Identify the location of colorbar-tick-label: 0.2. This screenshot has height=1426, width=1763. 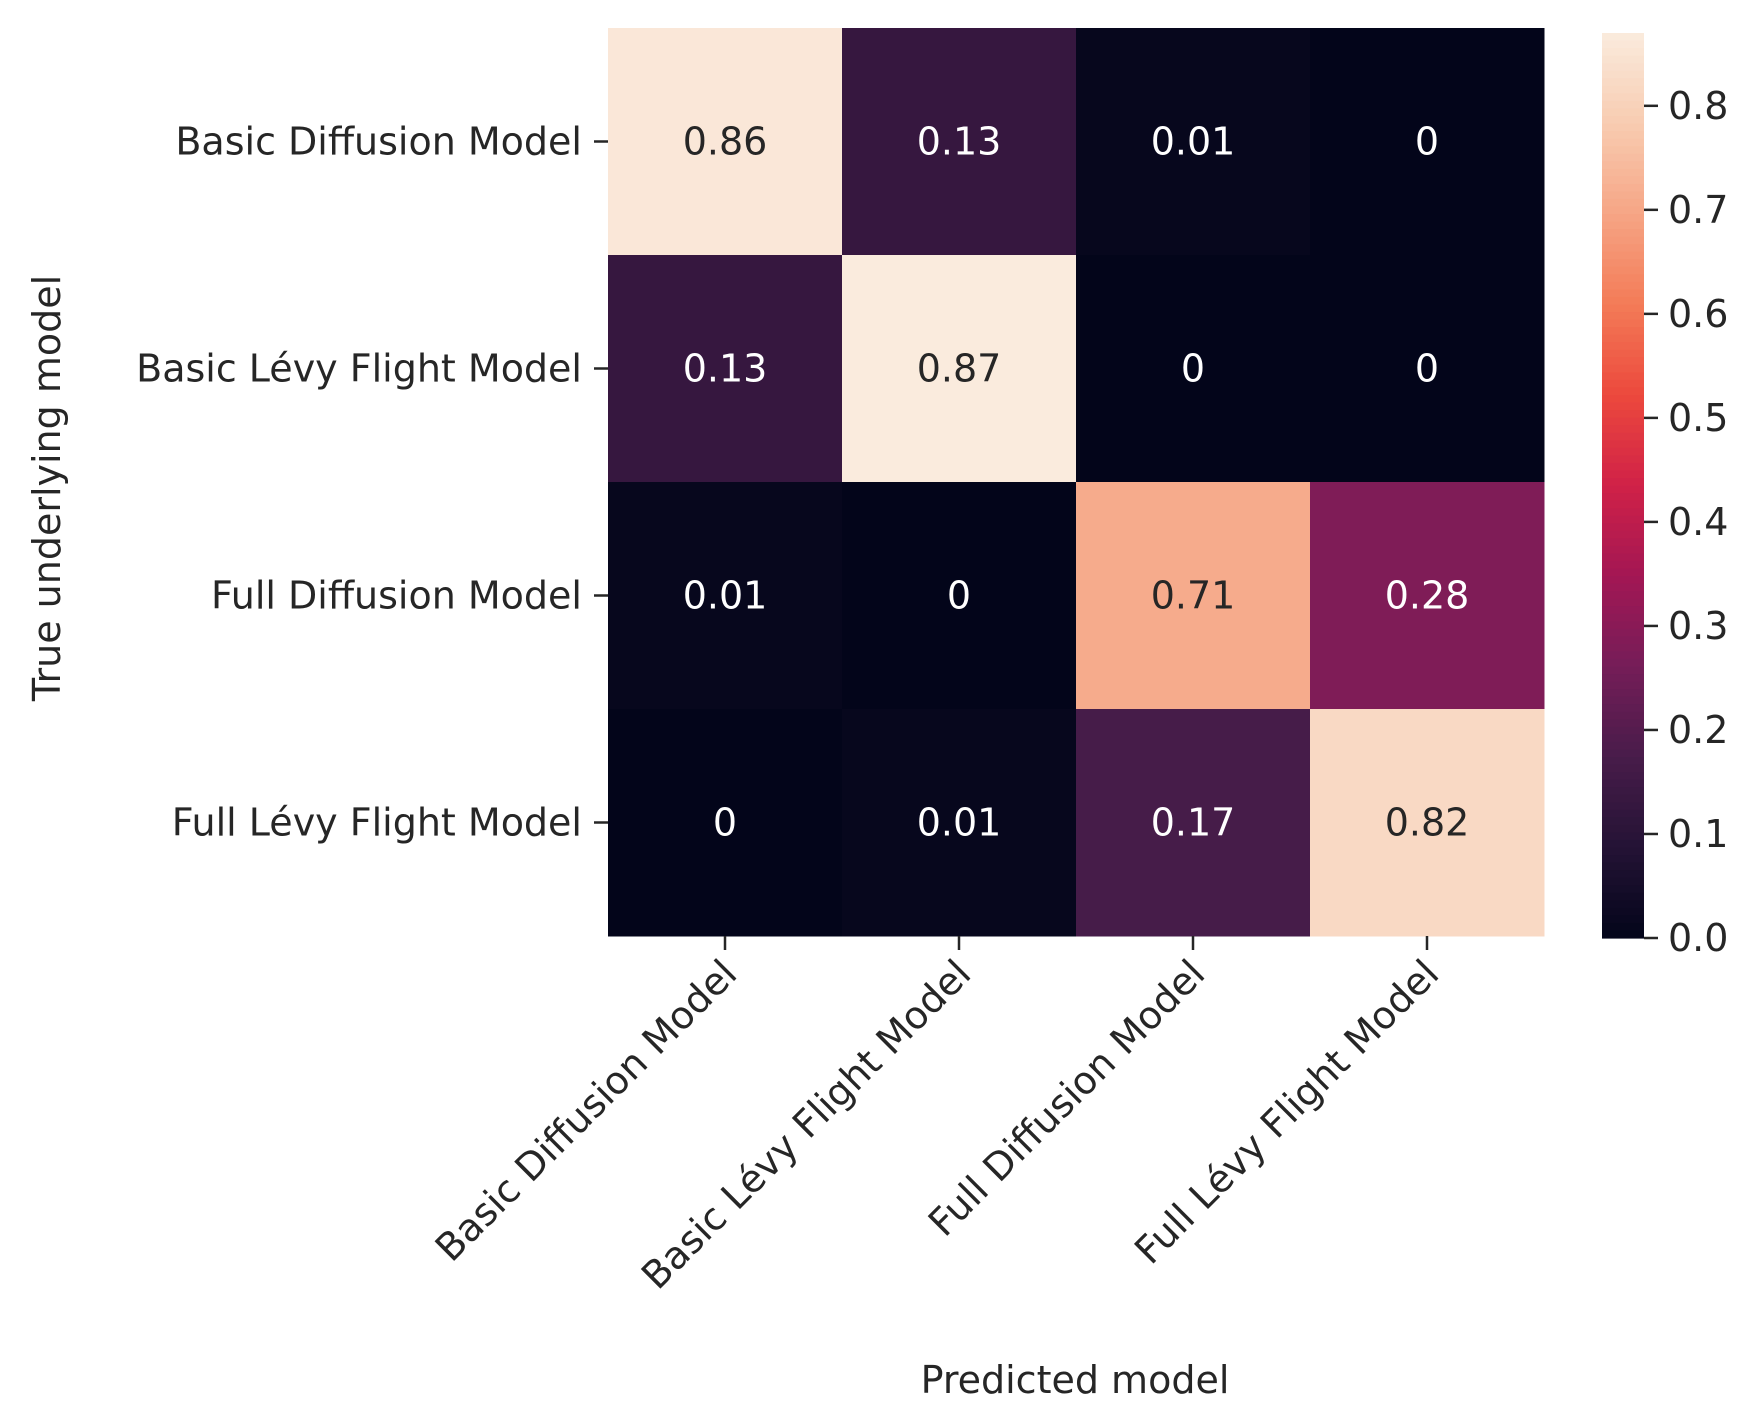
(1698, 730).